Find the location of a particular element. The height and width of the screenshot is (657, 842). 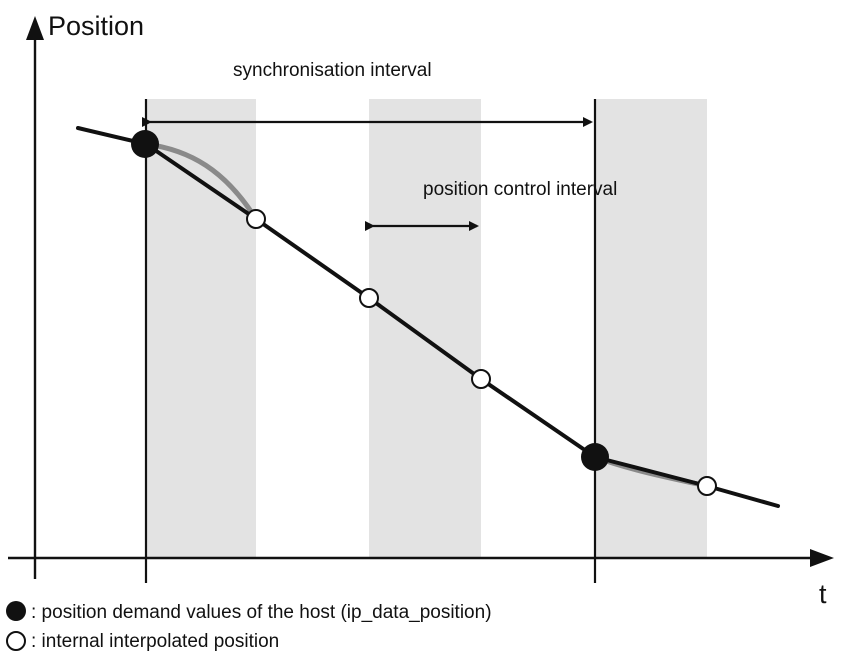

sync-interval-label: synchronisation interval is located at coordinates (332, 70).